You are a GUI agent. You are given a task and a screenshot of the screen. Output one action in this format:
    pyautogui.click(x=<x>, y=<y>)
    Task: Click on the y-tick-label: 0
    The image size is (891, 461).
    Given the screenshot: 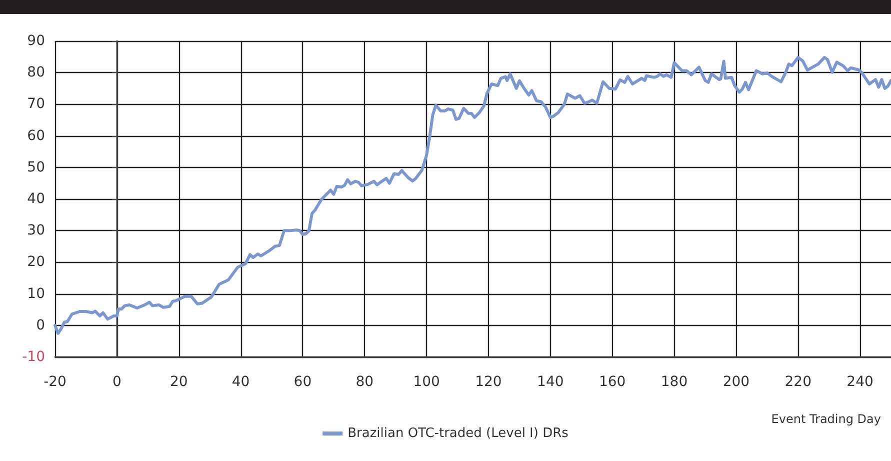 What is the action you would take?
    pyautogui.click(x=40, y=325)
    